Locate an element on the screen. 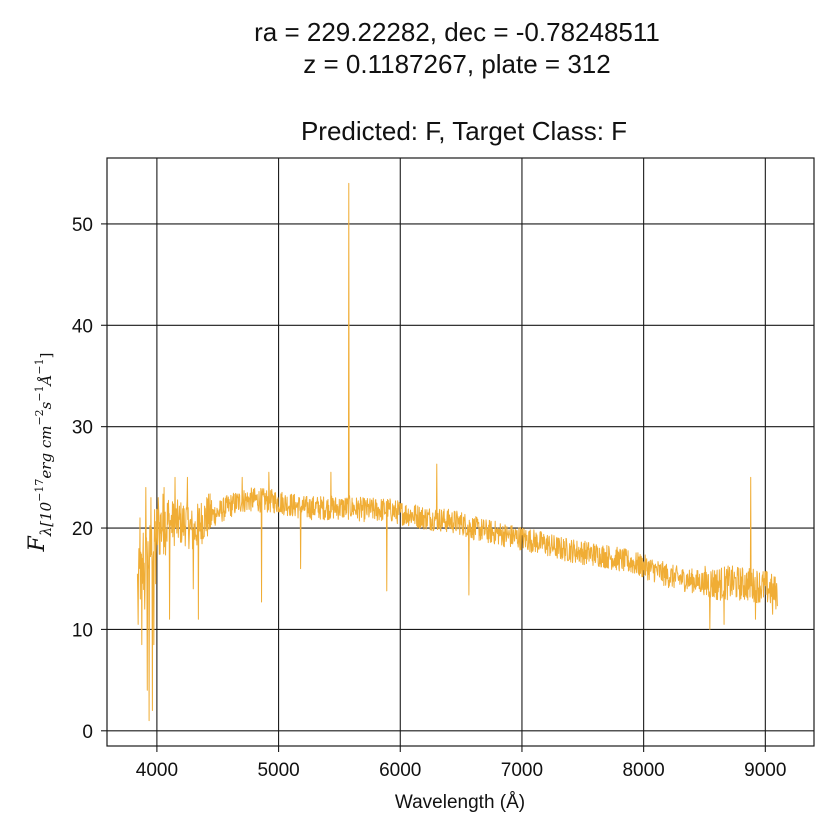 The height and width of the screenshot is (840, 840). y-label-sub: λ[10 is located at coordinates (46, 519).